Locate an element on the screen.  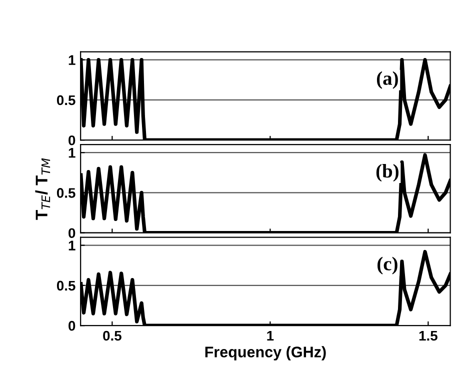
x-tick-label: 1.5 is located at coordinates (428, 335).